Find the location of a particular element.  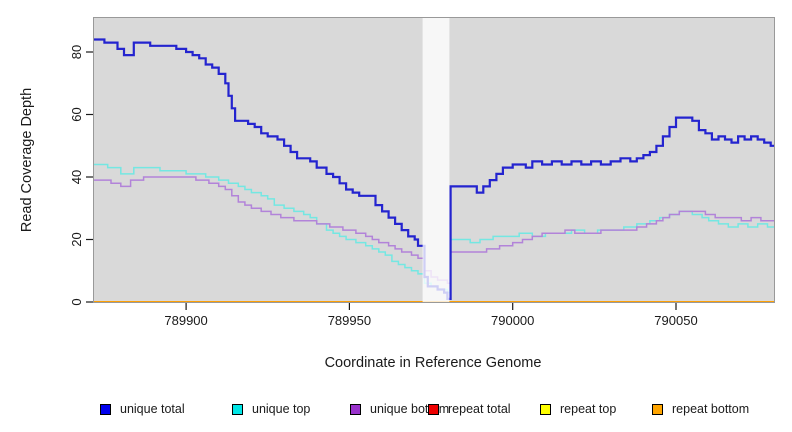

y-tick-label: 0 is located at coordinates (76, 301).